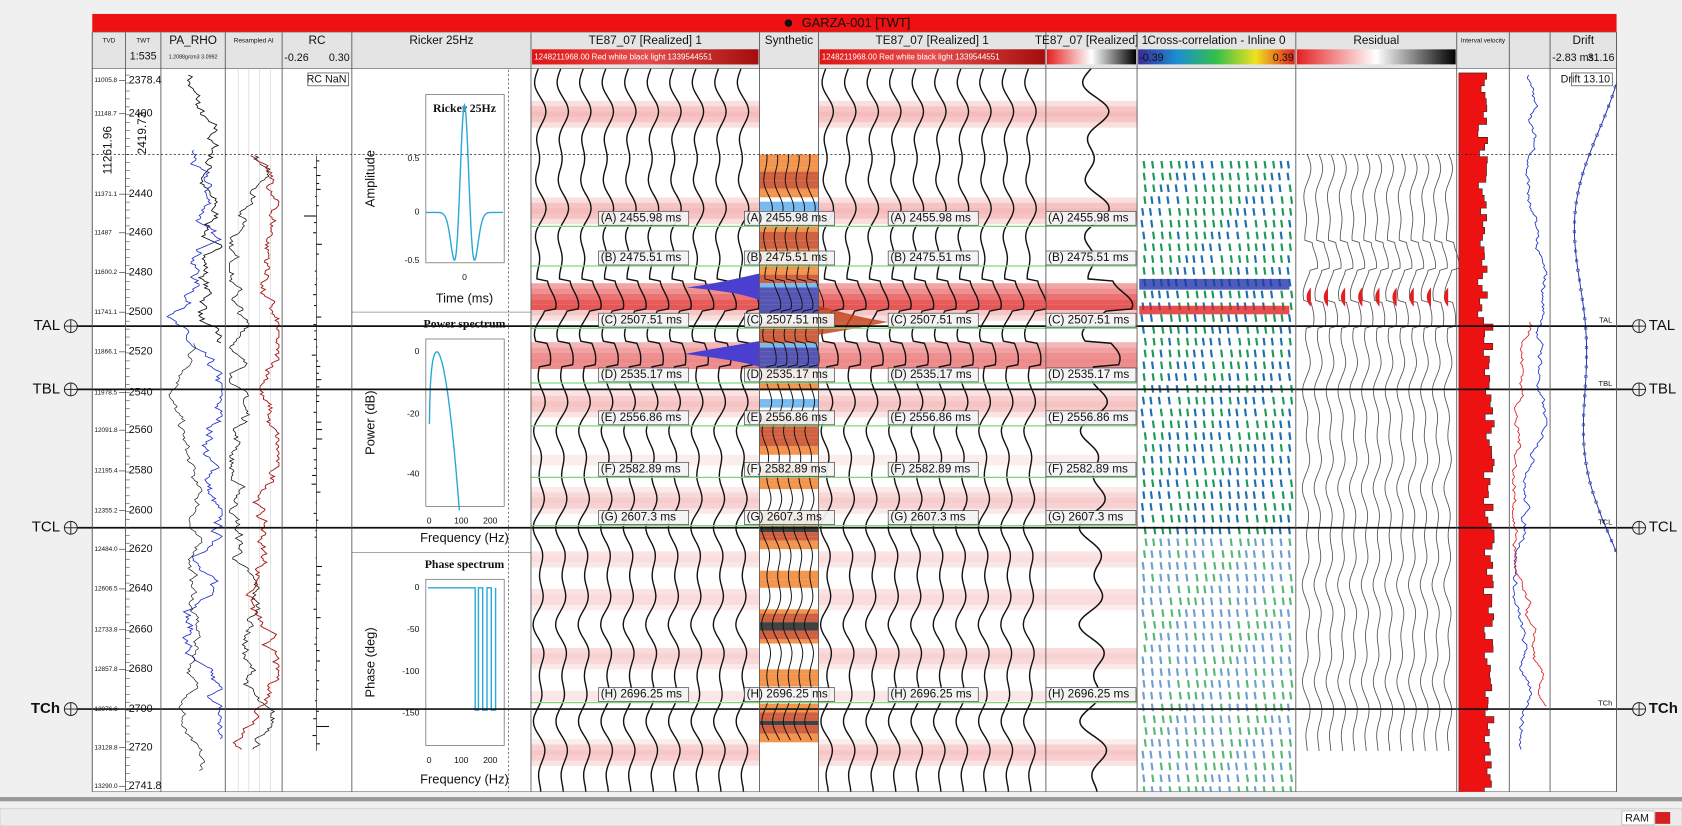  What do you see at coordinates (1606, 383) in the screenshot?
I see `marker-label-drift: TBL` at bounding box center [1606, 383].